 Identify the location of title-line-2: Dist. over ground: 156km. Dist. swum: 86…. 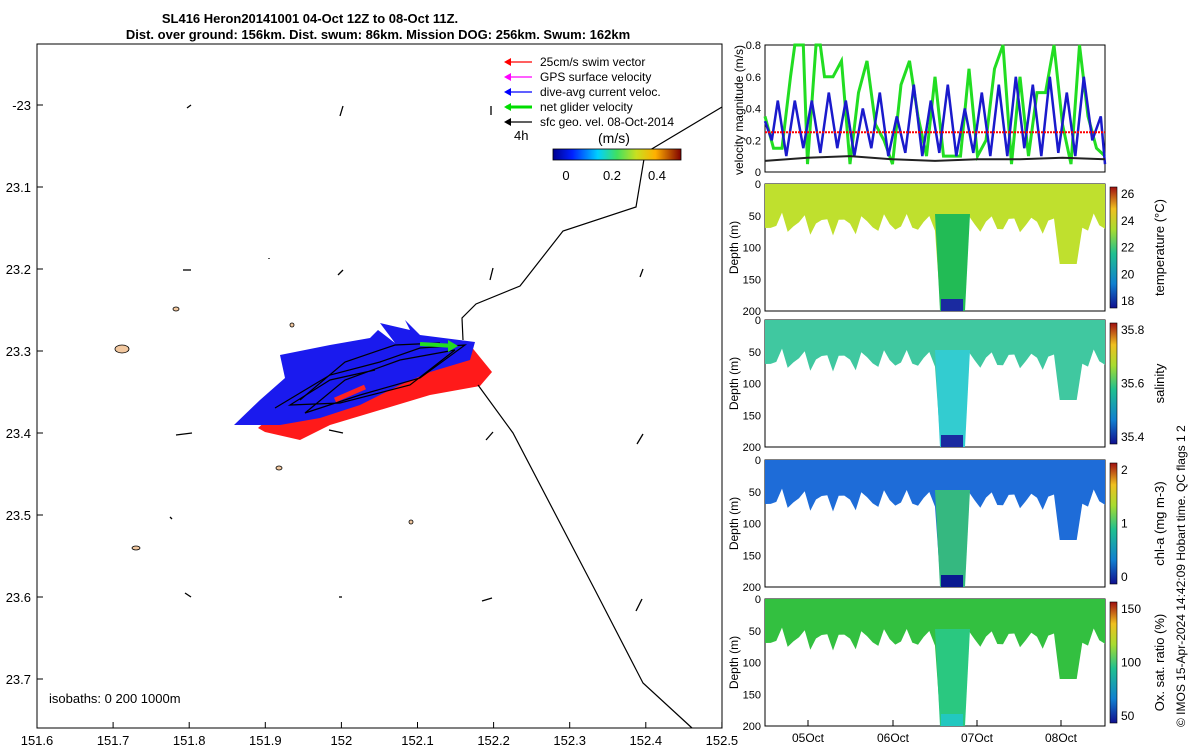
(378, 34).